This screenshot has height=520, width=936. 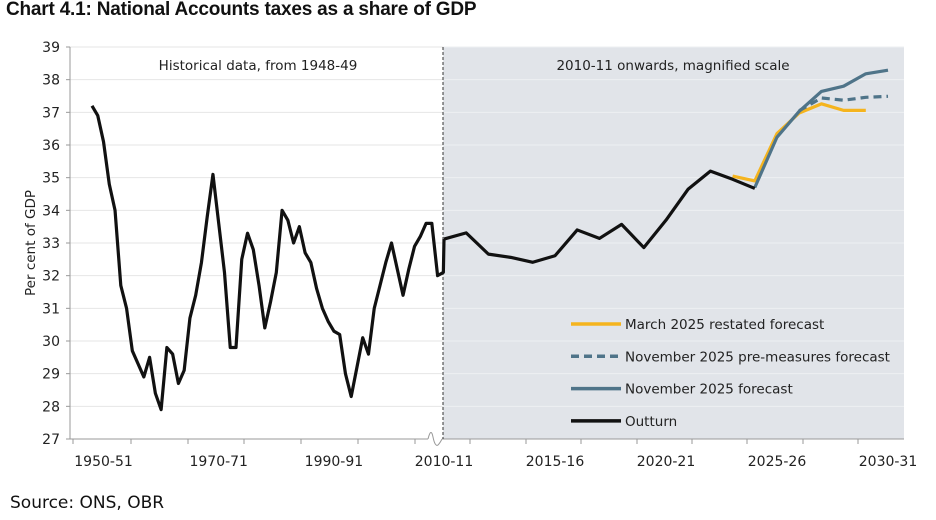 I want to click on y-tick-label: 37, so click(x=51, y=113).